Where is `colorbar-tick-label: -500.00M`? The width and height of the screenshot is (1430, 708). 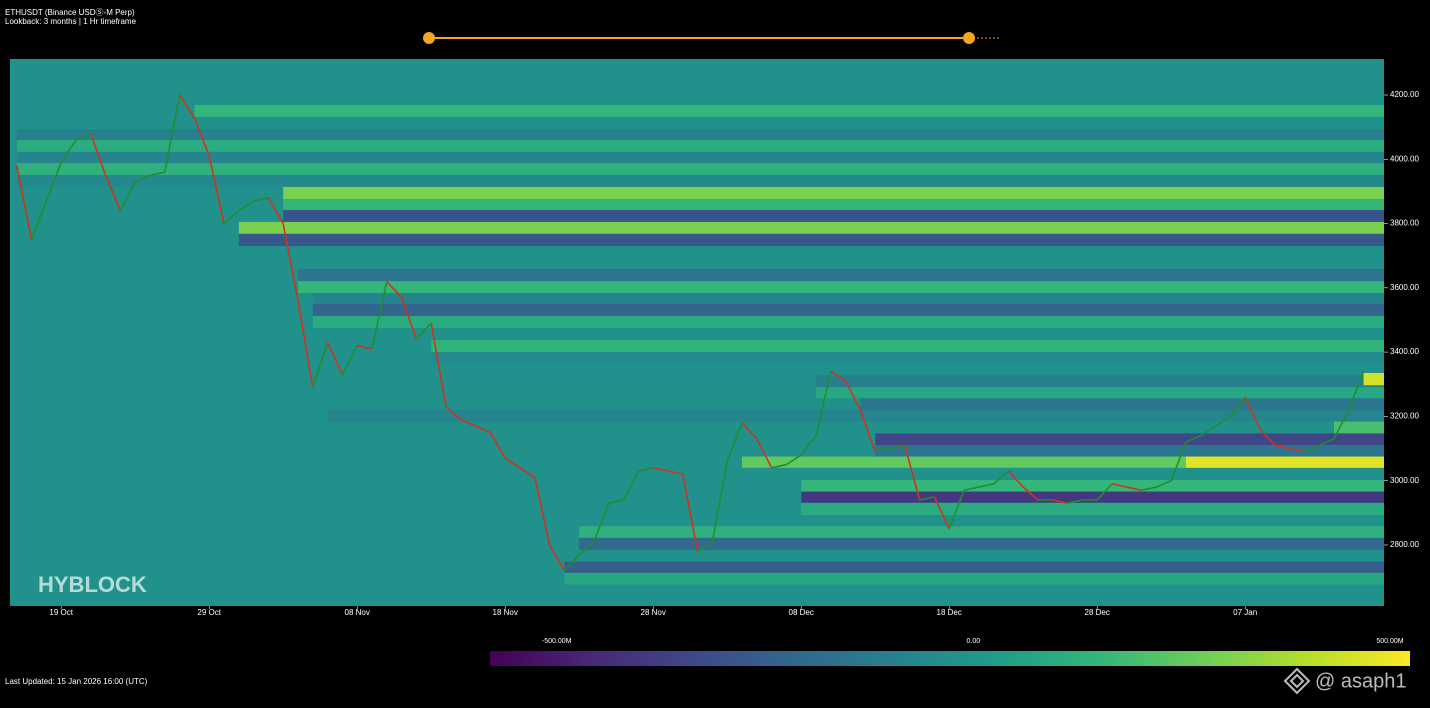
colorbar-tick-label: -500.00M is located at coordinates (557, 641).